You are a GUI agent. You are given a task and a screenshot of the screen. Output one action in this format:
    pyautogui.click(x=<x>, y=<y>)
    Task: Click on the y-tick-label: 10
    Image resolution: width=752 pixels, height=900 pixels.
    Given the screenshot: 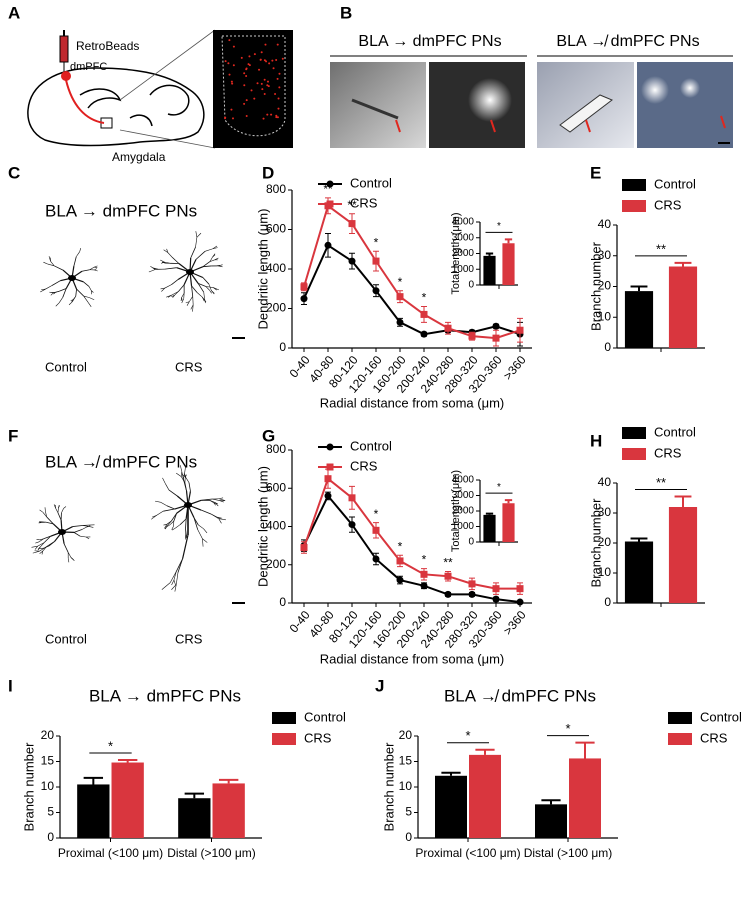 What is the action you would take?
    pyautogui.click(x=48, y=786)
    